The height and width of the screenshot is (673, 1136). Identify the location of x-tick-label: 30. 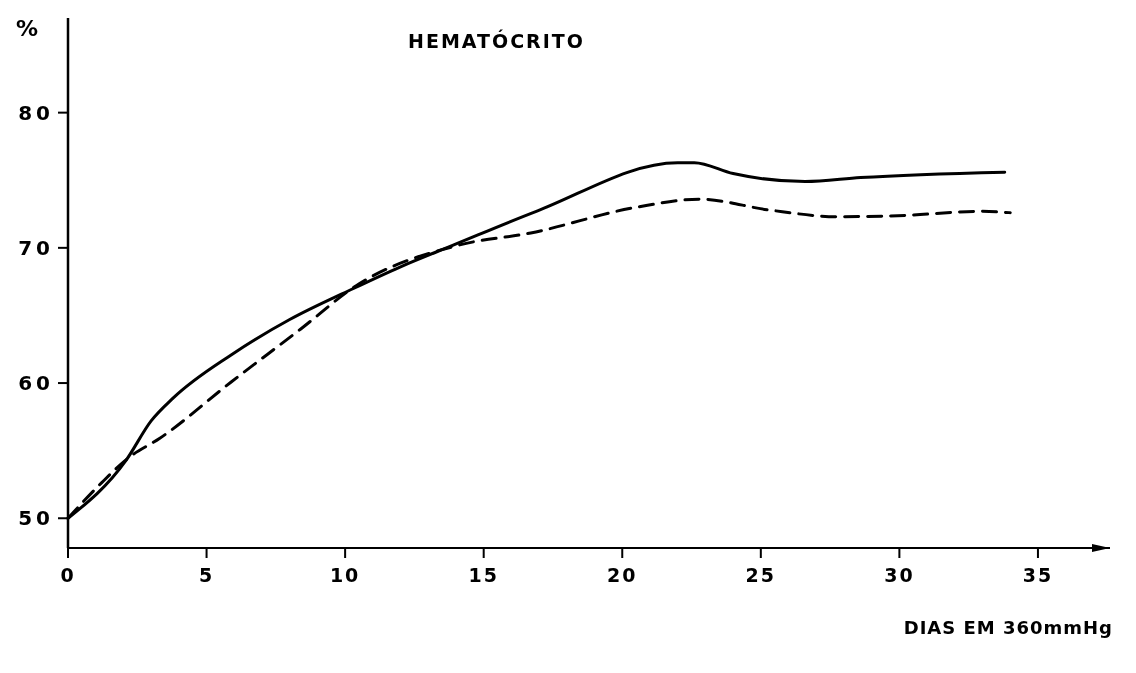
(899, 575).